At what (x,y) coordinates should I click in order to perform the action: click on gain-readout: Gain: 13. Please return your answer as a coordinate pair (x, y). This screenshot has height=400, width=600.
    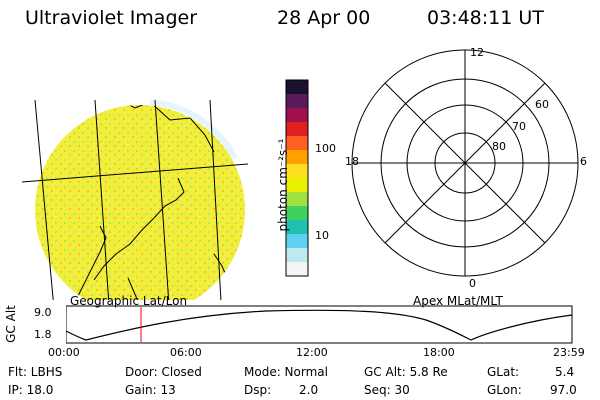
    Looking at the image, I should click on (150, 390).